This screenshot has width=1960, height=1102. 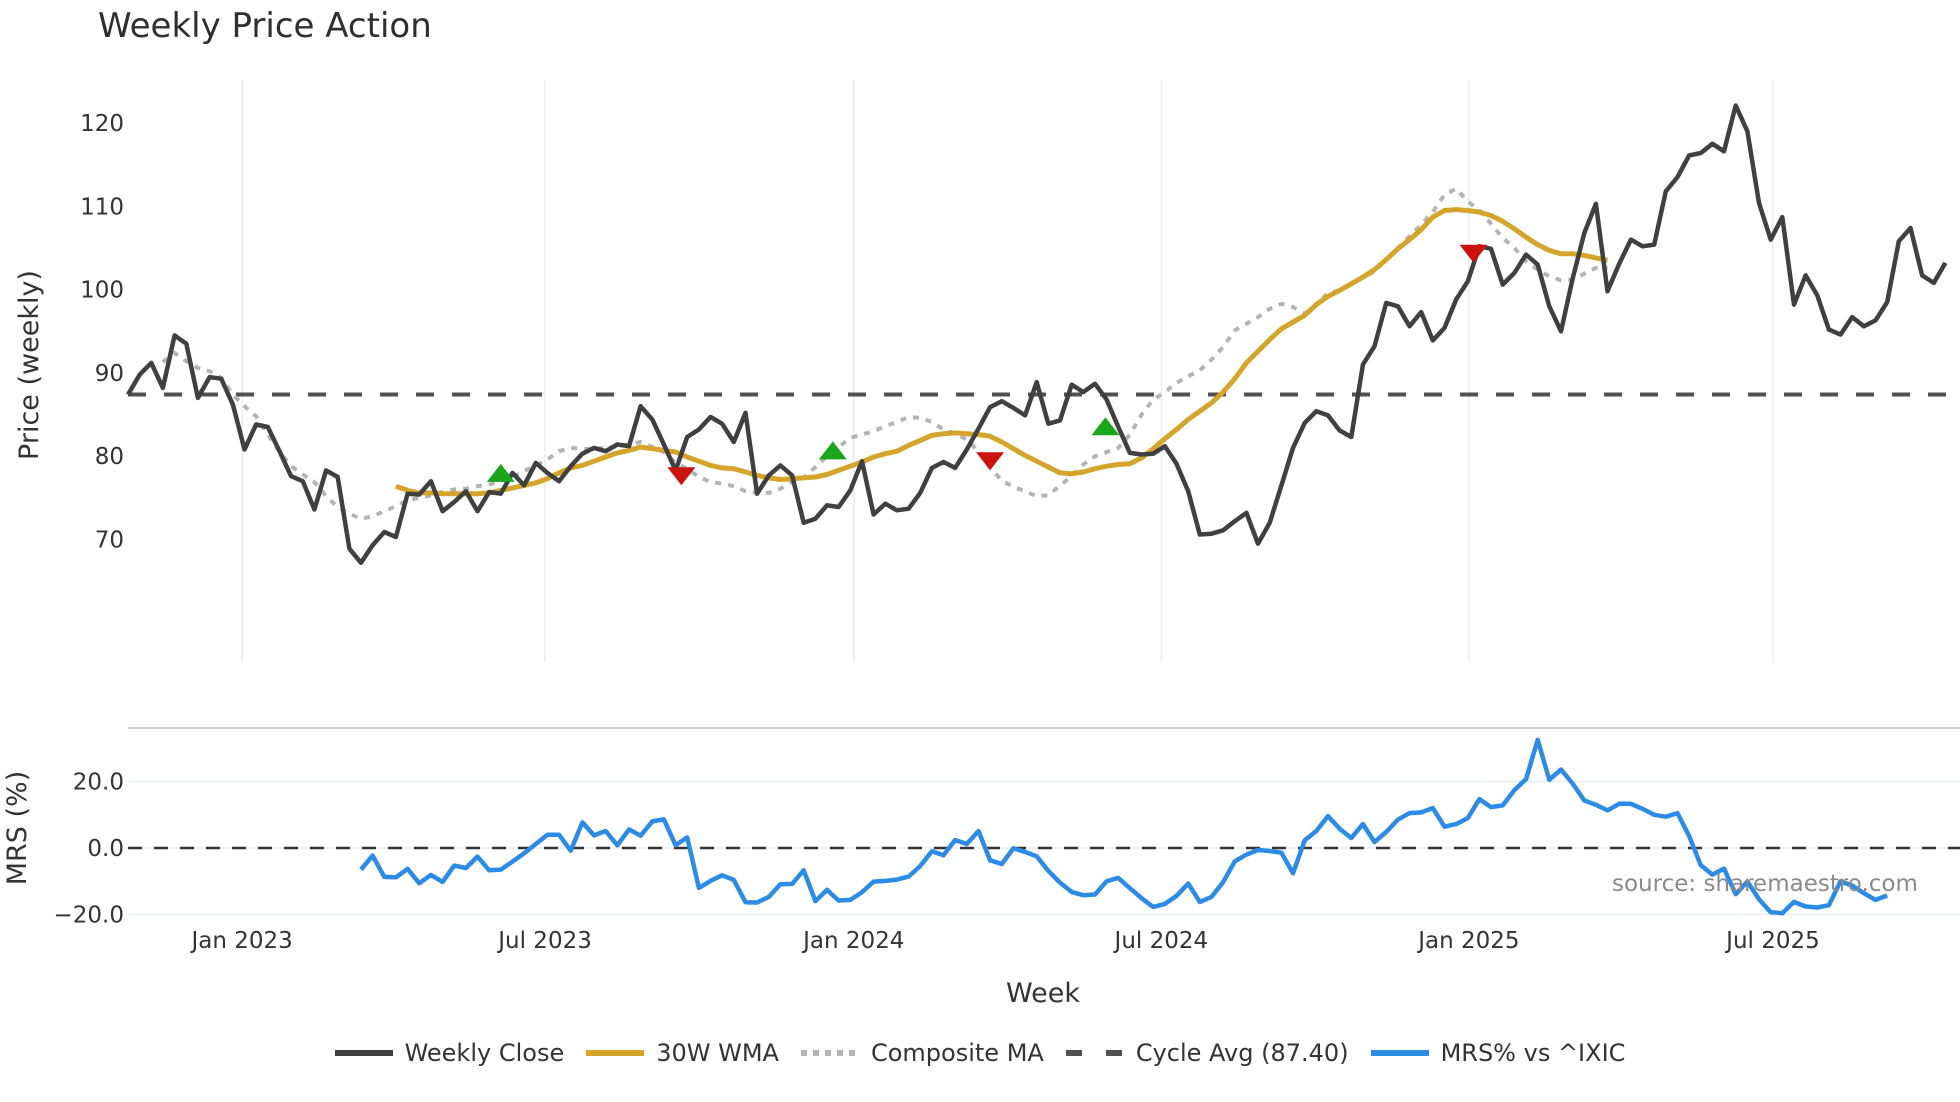 I want to click on y-tick-label: 90, so click(x=109, y=374).